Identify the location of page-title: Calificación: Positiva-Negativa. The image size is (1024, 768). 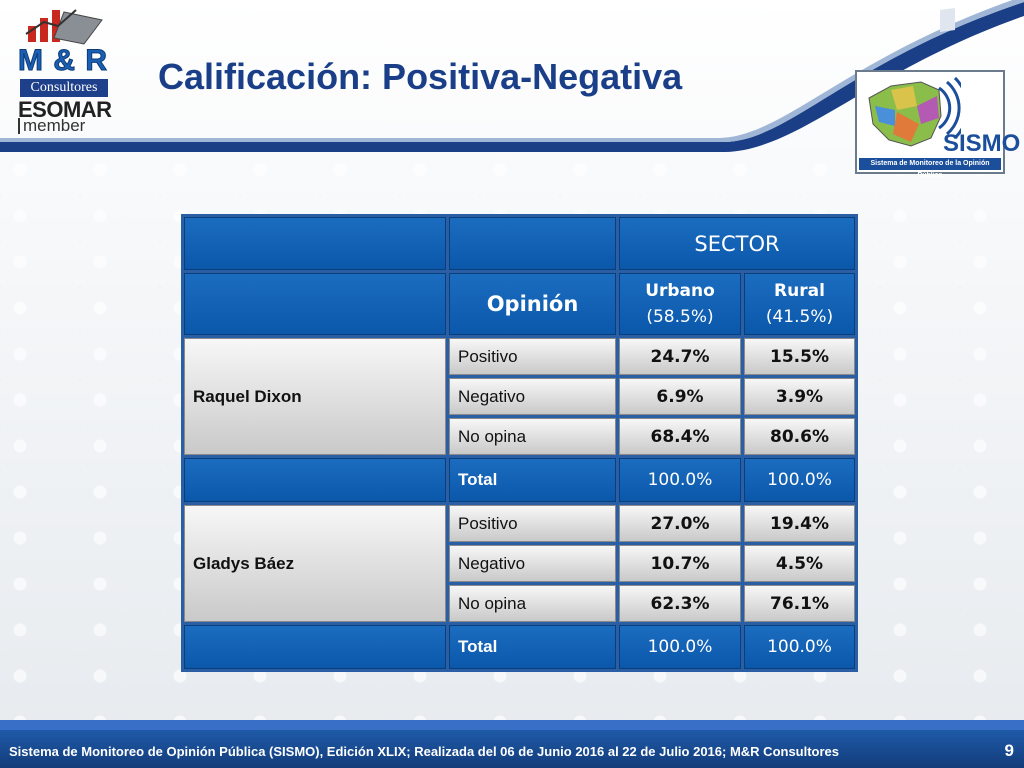
(420, 76).